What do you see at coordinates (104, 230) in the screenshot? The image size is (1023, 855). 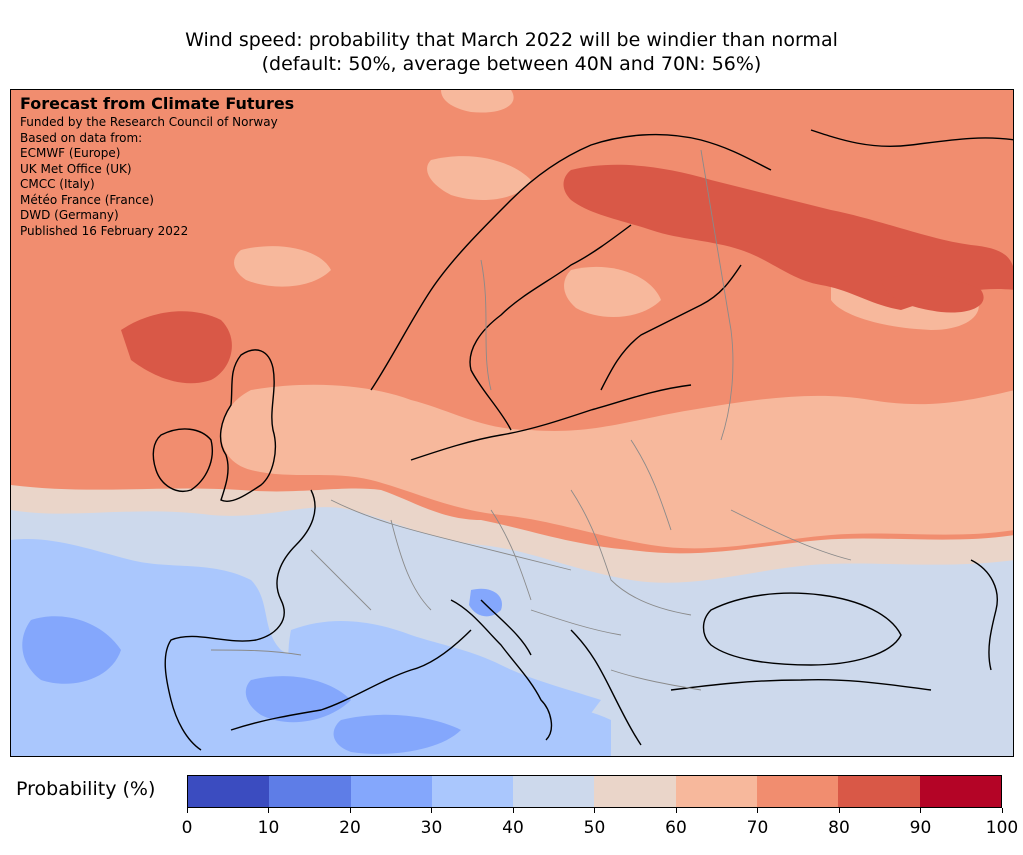 I see `info-line: Published 16 February 2022` at bounding box center [104, 230].